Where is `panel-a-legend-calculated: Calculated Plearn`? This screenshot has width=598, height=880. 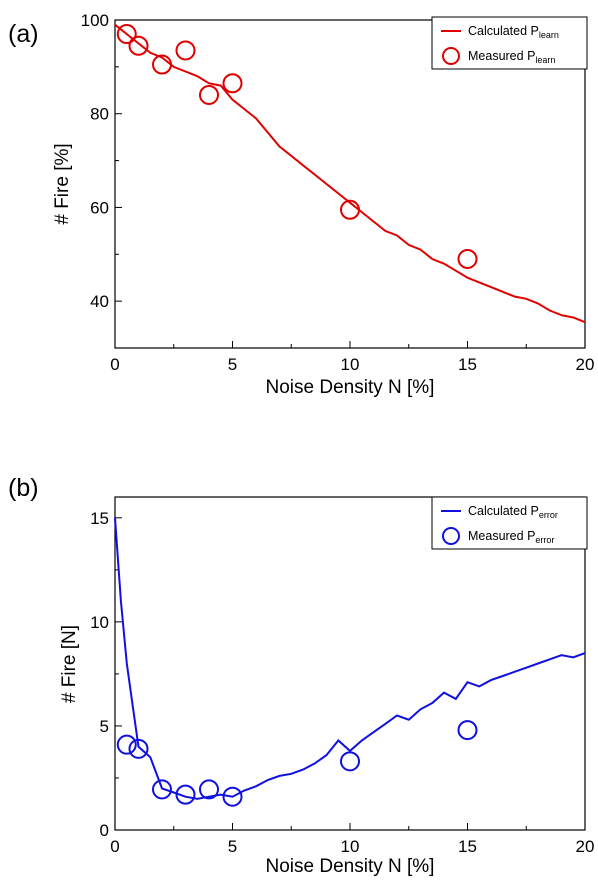 panel-a-legend-calculated: Calculated Plearn is located at coordinates (513, 32).